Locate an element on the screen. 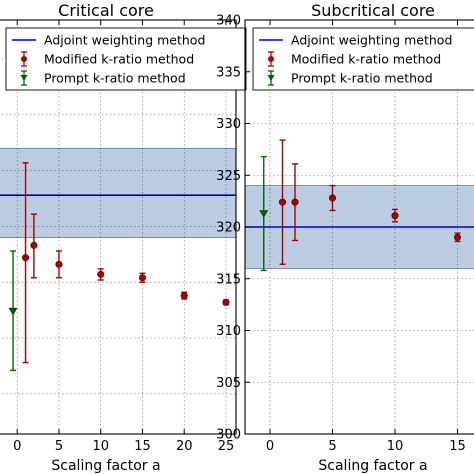 This screenshot has width=474, height=474. y-tick-label: 325 is located at coordinates (228, 176).